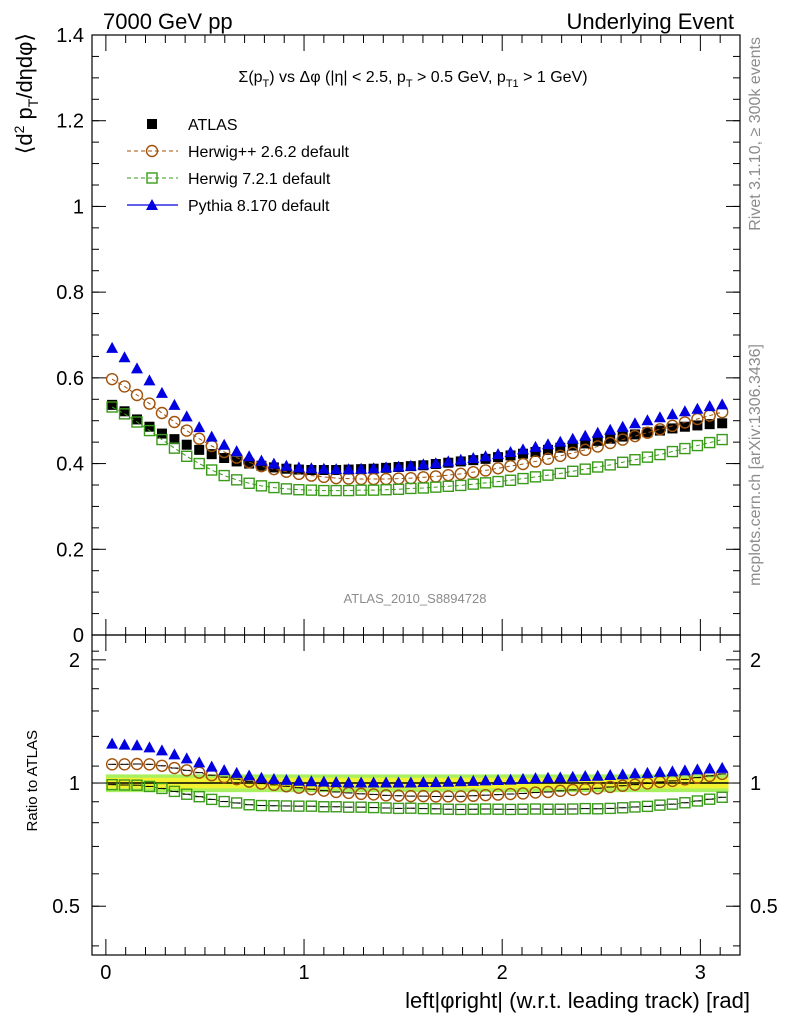  What do you see at coordinates (24, 116) in the screenshot?
I see `ylabel-part-b: p` at bounding box center [24, 116].